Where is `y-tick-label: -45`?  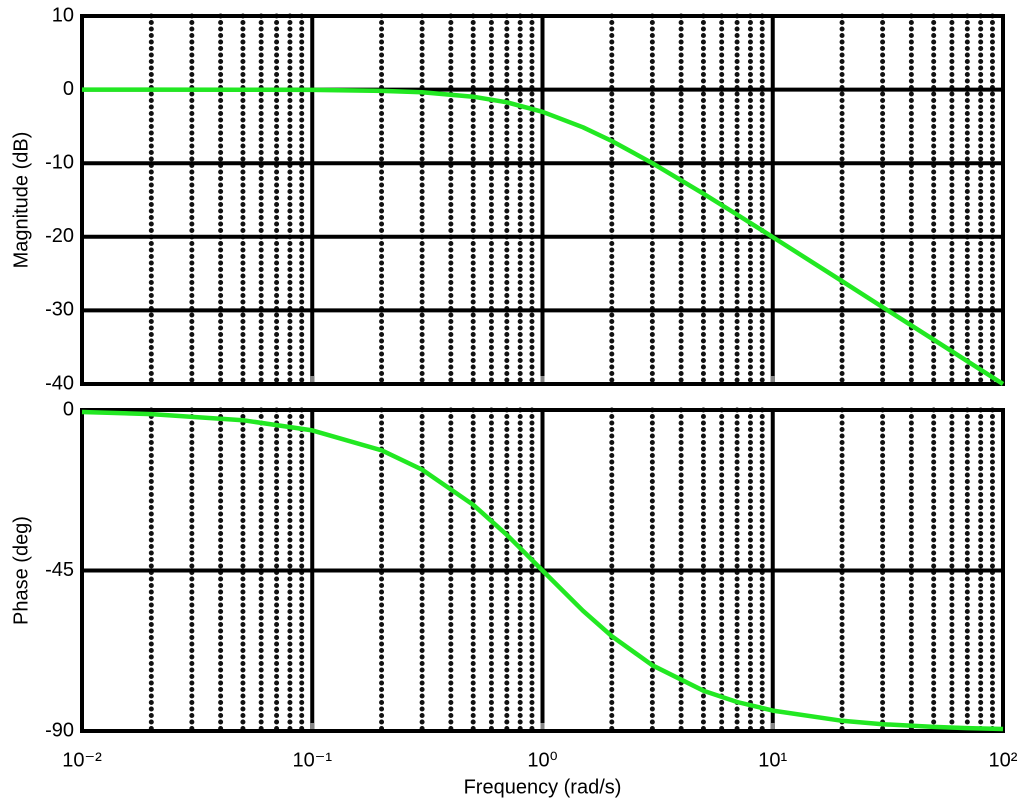
y-tick-label: -45 is located at coordinates (59, 570).